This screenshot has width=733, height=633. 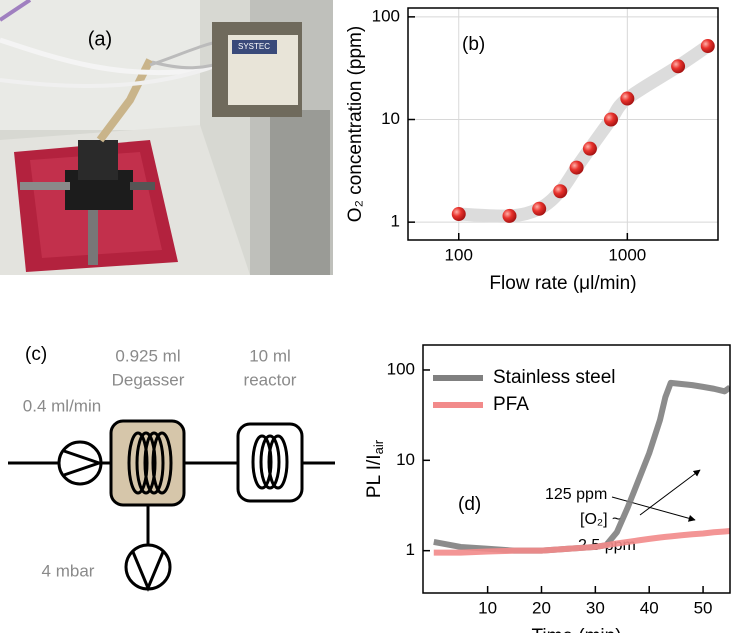 What do you see at coordinates (254, 46) in the screenshot?
I see `device-label: SYSTEC` at bounding box center [254, 46].